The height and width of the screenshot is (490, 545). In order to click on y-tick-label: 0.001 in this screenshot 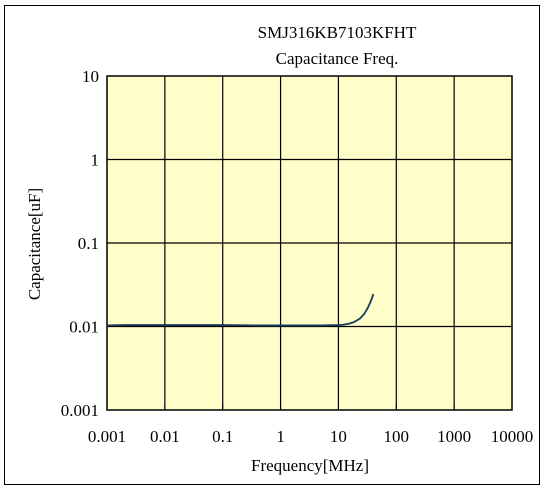, I will do `click(80, 410)`.